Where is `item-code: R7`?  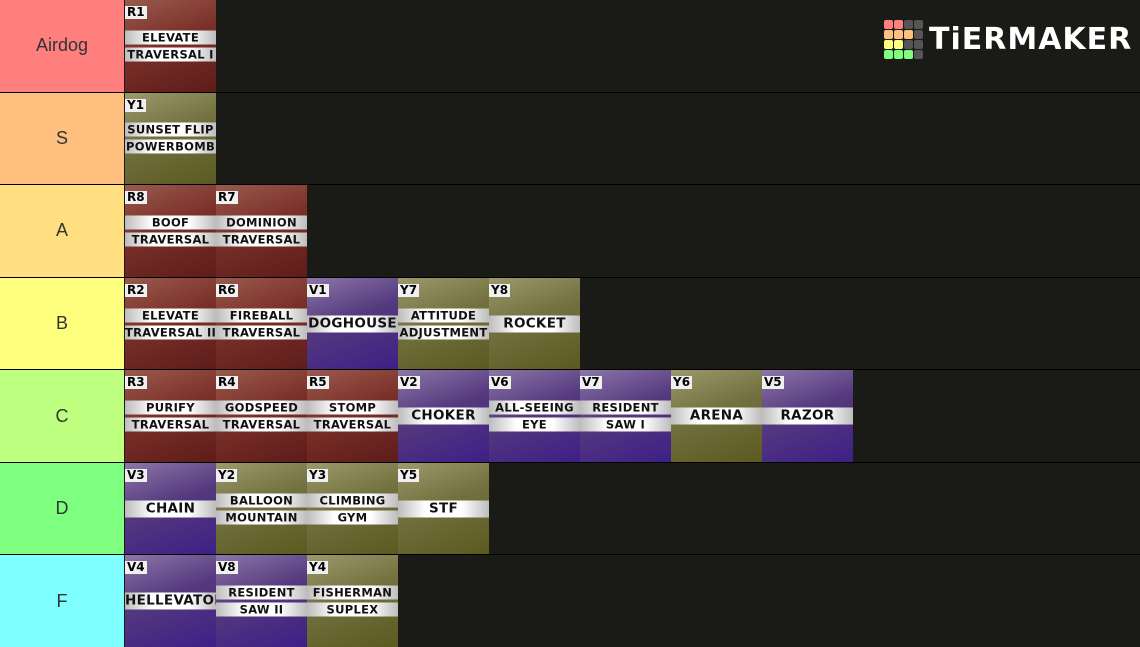 item-code: R7 is located at coordinates (227, 197).